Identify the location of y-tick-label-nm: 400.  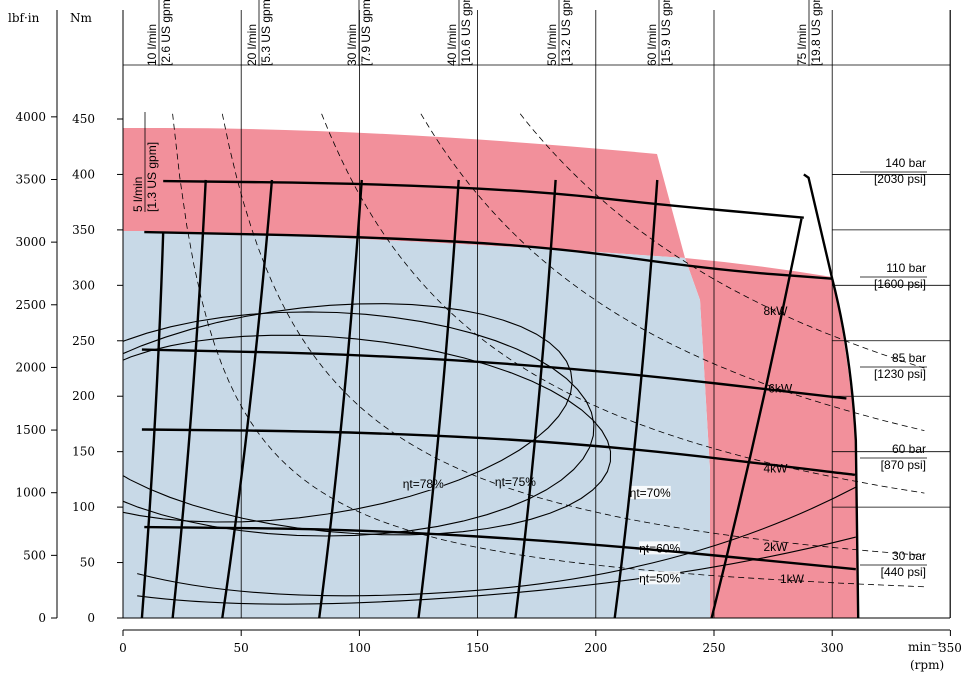
(83, 174).